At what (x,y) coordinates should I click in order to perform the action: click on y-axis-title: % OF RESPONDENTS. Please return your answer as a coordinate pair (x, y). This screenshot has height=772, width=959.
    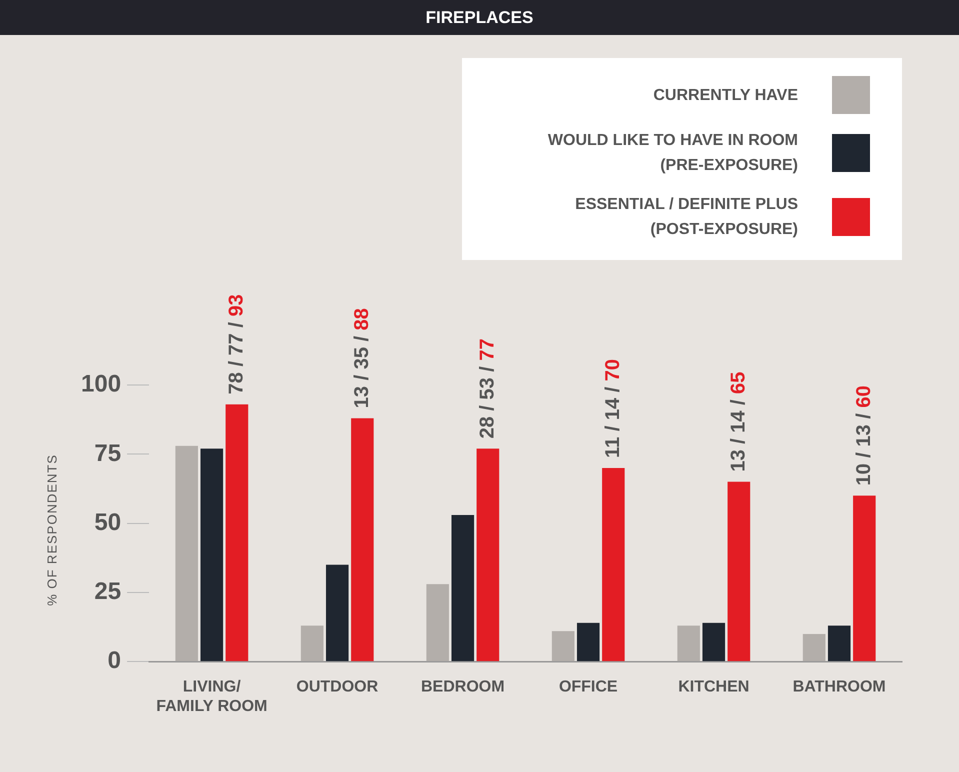
    Looking at the image, I should click on (52, 530).